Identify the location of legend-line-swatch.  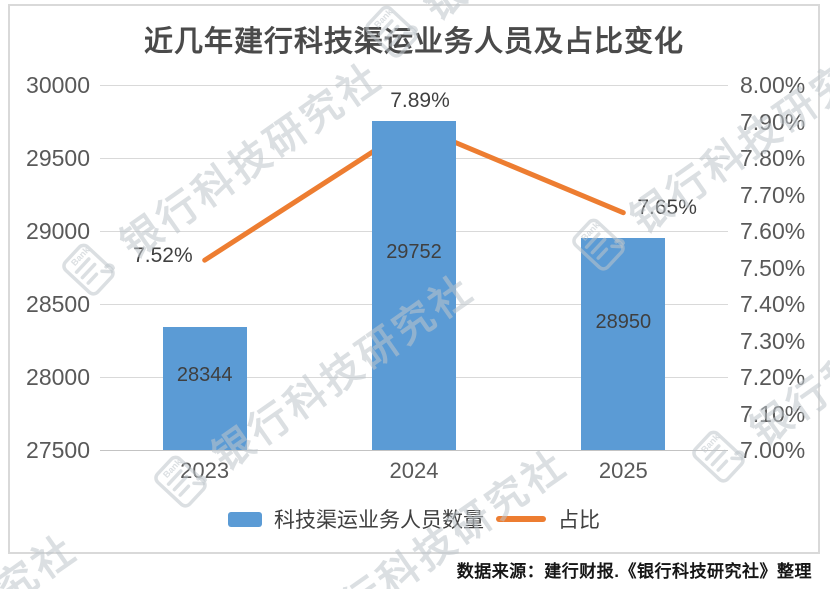
(521, 519).